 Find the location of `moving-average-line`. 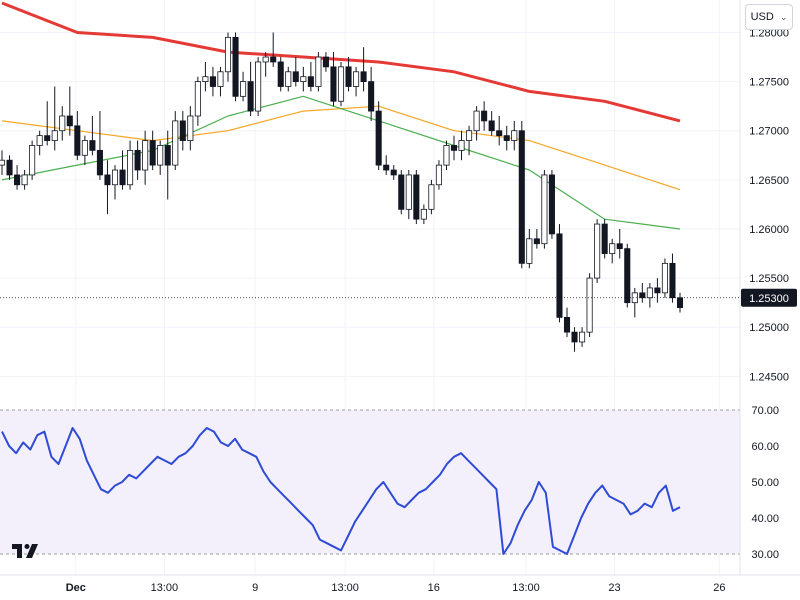

moving-average-line is located at coordinates (341, 148).